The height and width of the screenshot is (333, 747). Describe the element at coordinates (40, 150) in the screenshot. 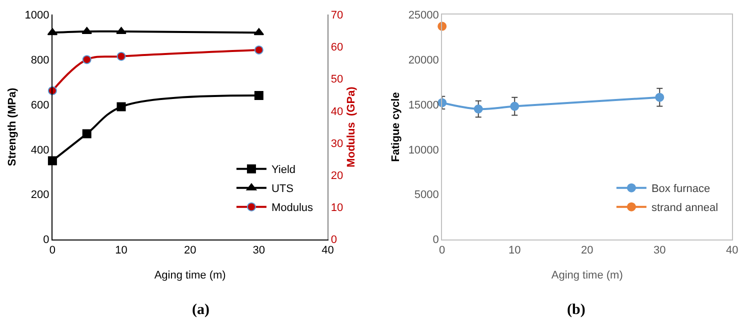

I see `y-tick-label: 400` at that location.